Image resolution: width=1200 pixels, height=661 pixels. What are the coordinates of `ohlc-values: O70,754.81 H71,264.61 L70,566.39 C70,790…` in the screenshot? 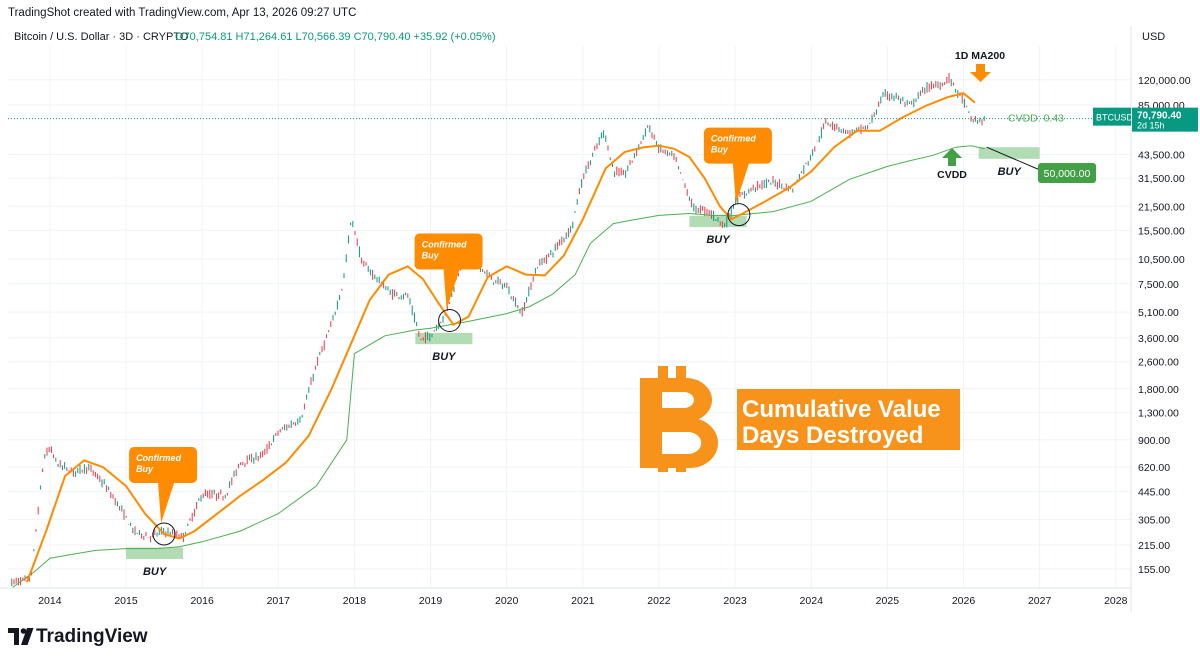 It's located at (335, 37).